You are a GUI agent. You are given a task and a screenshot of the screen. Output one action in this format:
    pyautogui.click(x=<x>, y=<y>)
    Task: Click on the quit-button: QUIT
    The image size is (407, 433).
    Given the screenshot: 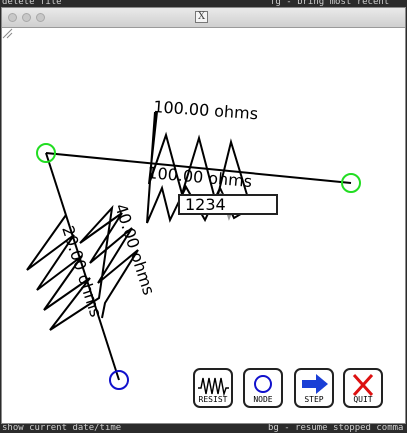 What is the action you would take?
    pyautogui.click(x=363, y=388)
    